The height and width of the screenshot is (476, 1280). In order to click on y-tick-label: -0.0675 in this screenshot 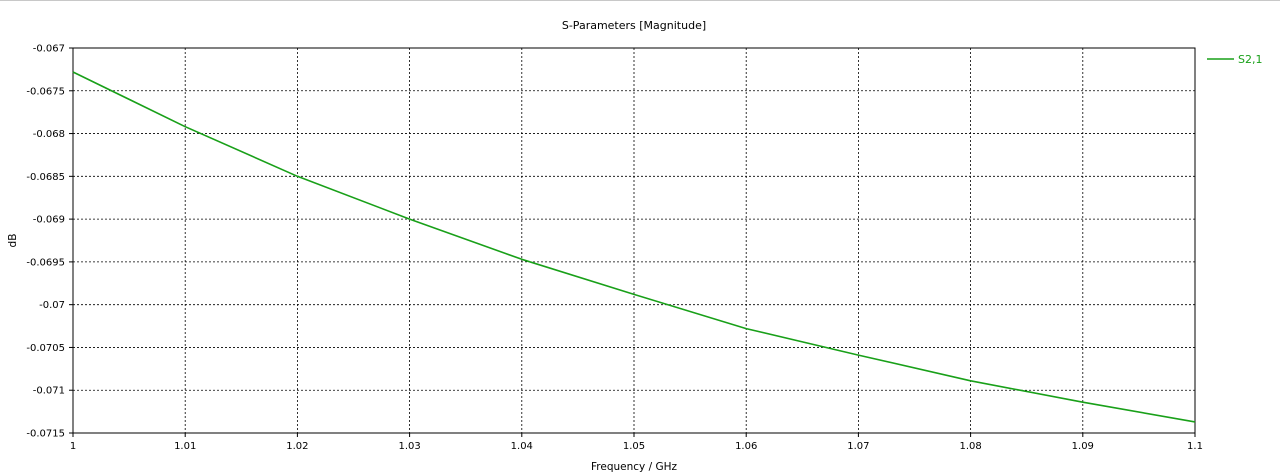, I will do `click(45, 91)`.